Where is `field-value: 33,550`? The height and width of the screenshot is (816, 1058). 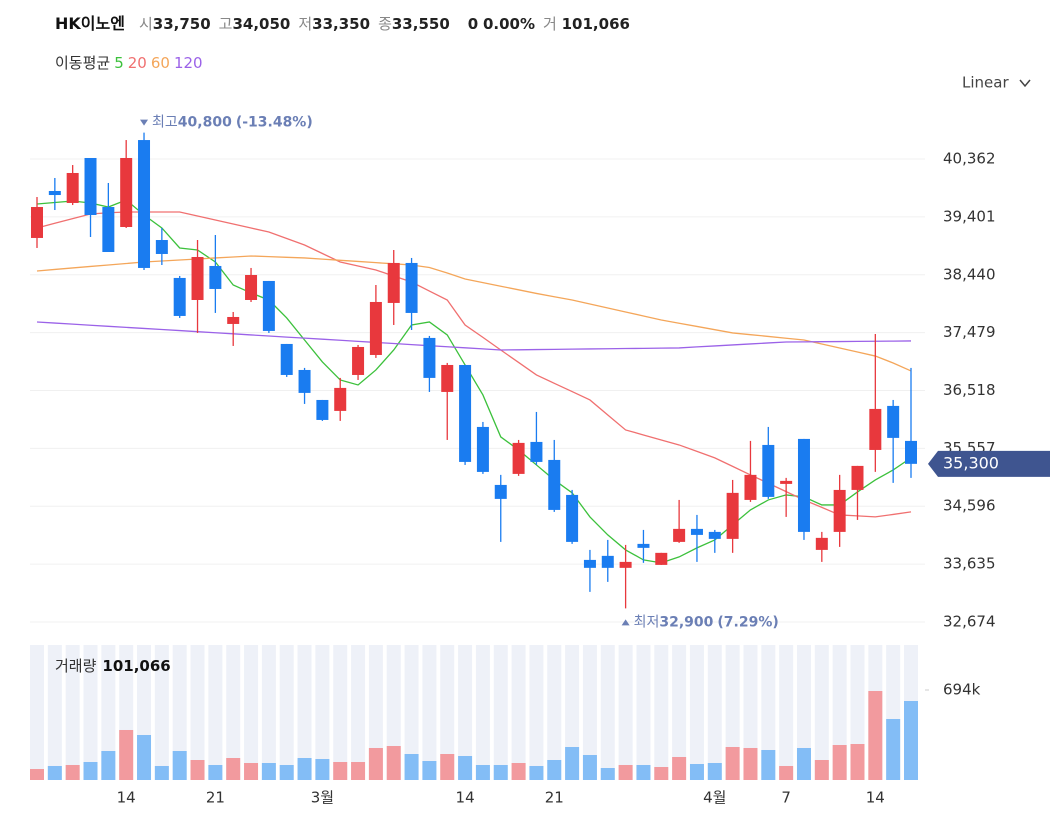
field-value: 33,550 is located at coordinates (420, 24).